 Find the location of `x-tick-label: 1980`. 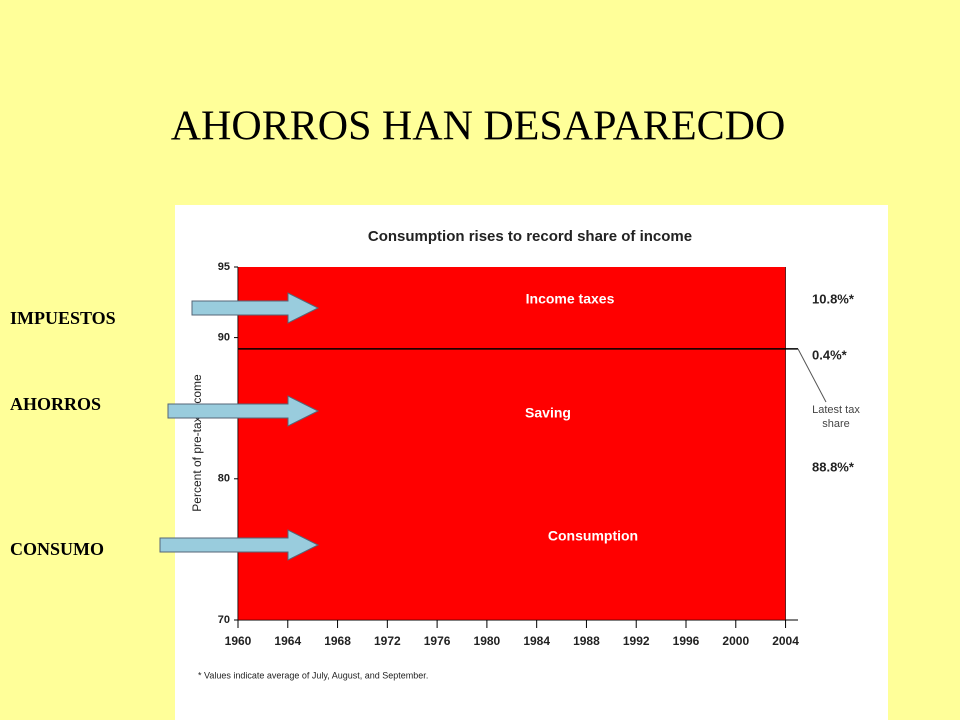

x-tick-label: 1980 is located at coordinates (487, 641).